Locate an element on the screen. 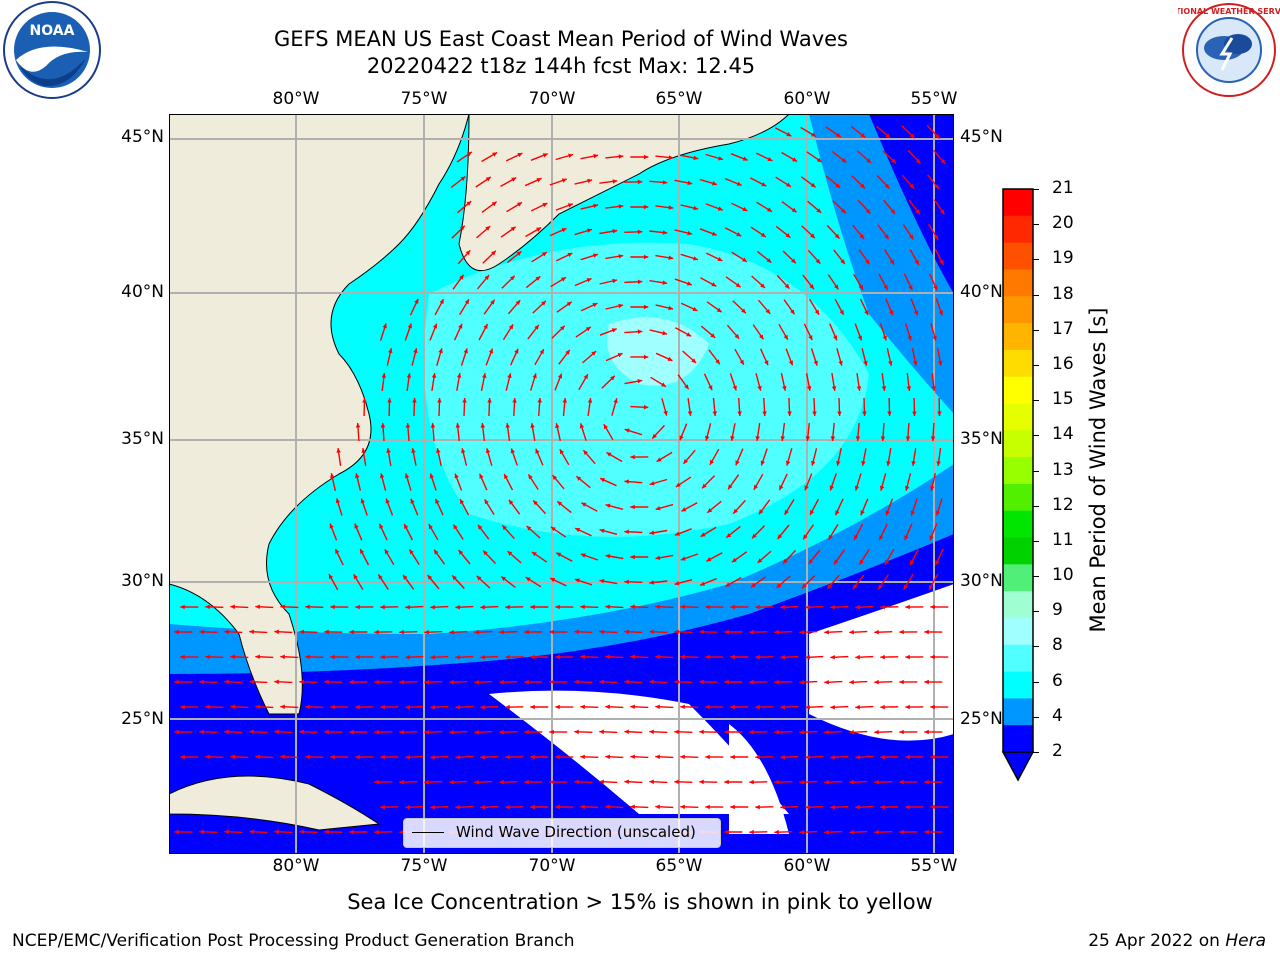 This screenshot has width=1280, height=960. lat-label-right-35n: 35°N is located at coordinates (981, 439).